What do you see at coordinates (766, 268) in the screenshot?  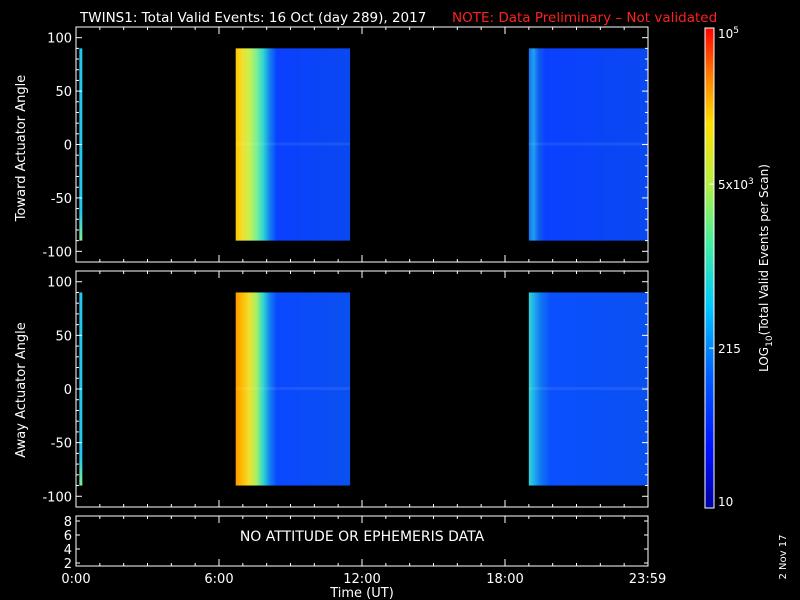 I see `colorbar-label: LOG10(Total Valid Events per Scan)` at bounding box center [766, 268].